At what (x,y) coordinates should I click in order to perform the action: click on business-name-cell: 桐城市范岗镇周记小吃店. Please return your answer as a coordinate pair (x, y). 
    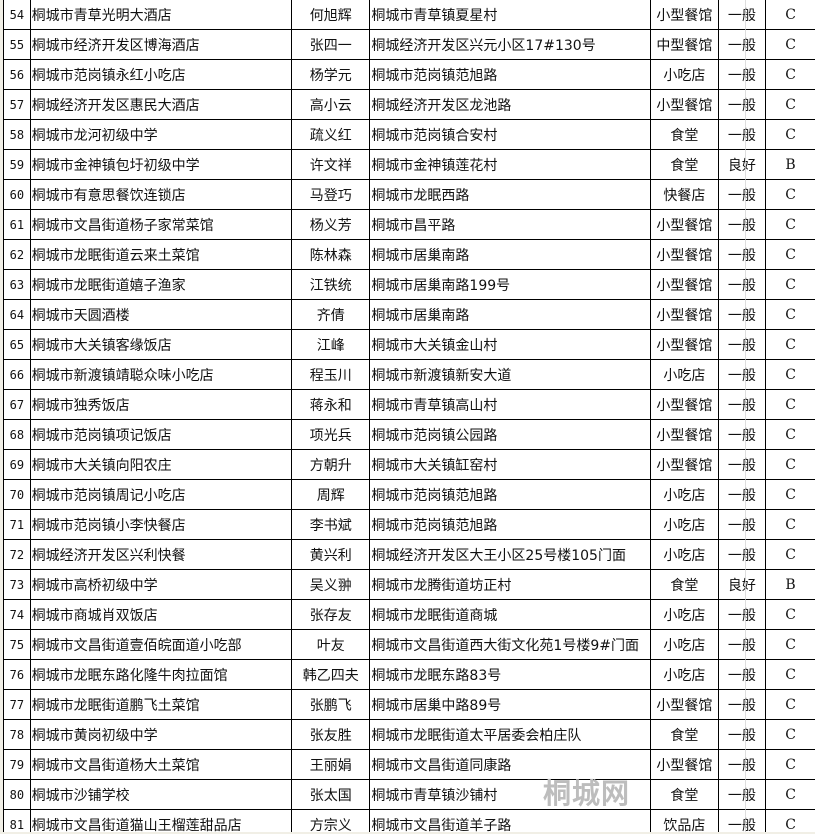
    Looking at the image, I should click on (161, 494).